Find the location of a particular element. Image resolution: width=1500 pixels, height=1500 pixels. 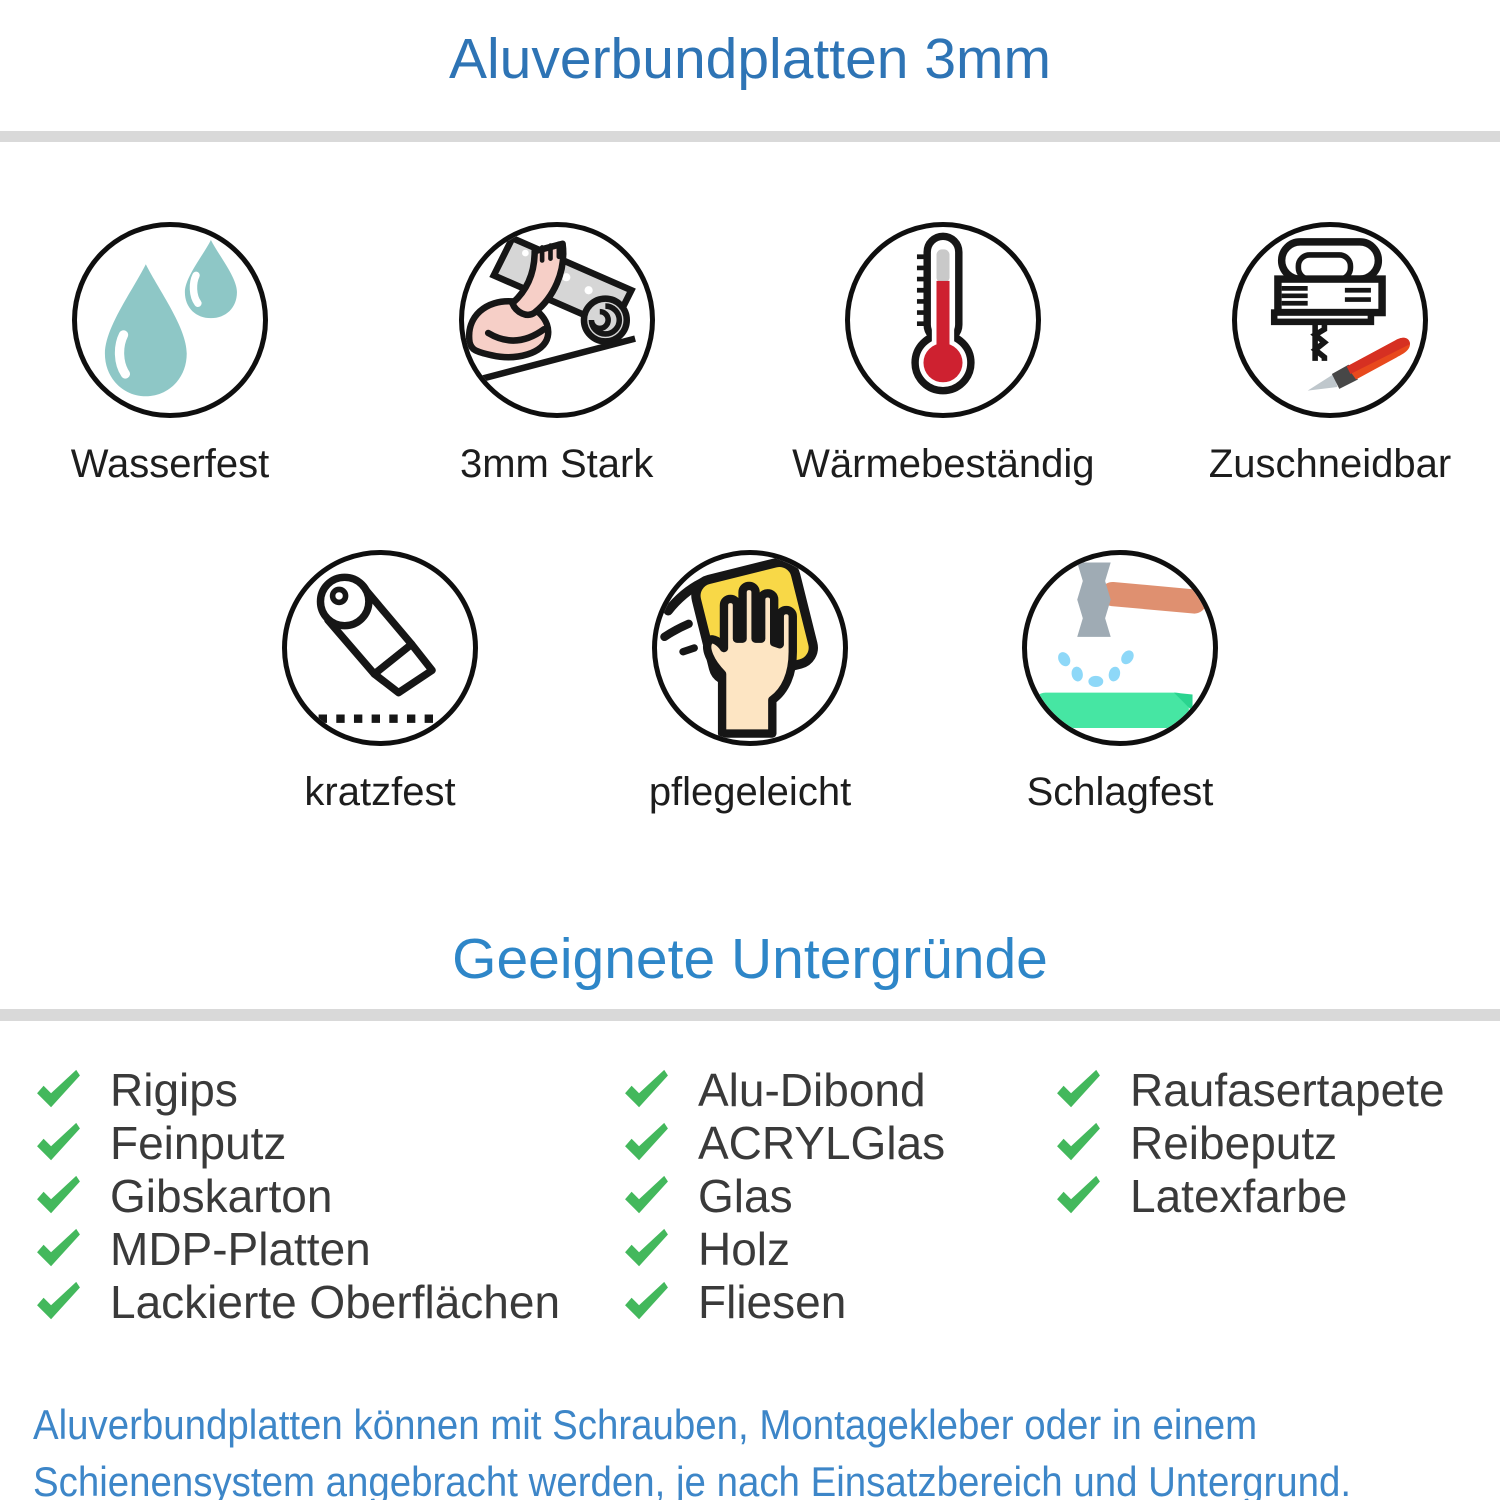

list-item-label: Feinputz is located at coordinates (198, 1142).